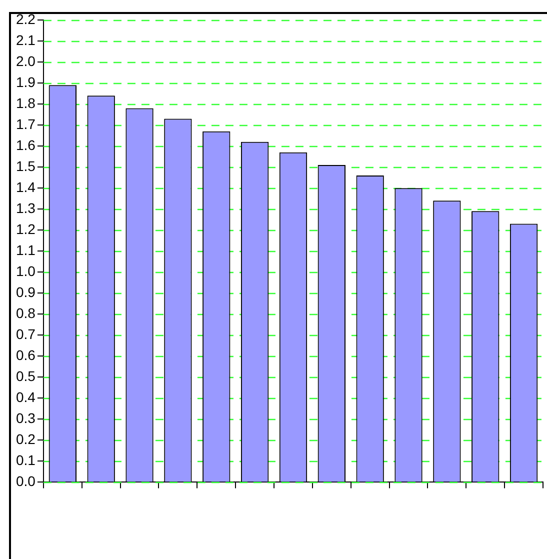 The height and width of the screenshot is (559, 547). I want to click on y-tick-label: 0.4, so click(26, 397).